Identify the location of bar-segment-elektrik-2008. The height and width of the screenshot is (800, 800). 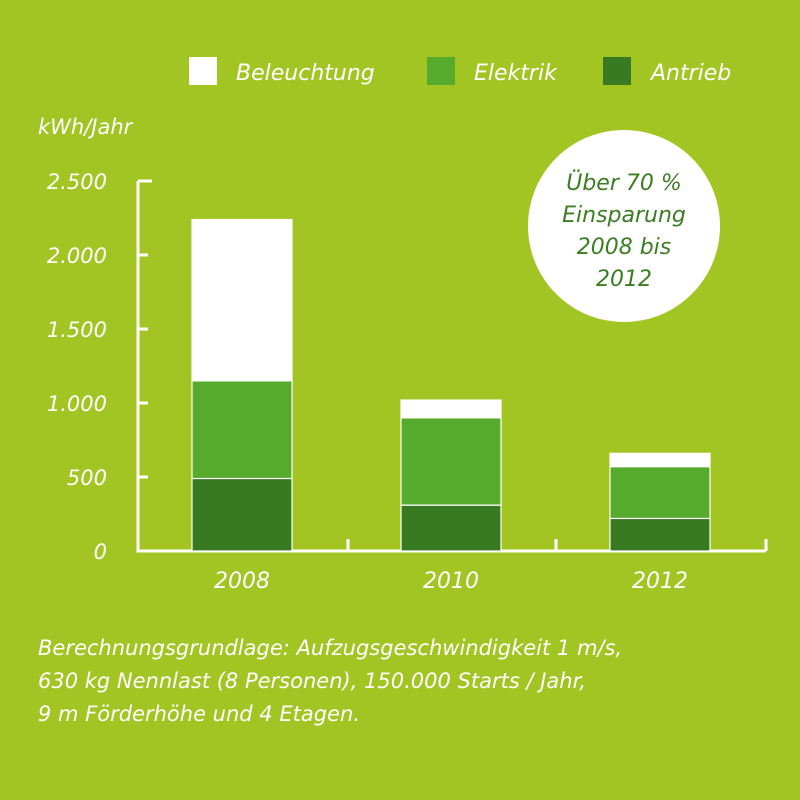
(242, 430).